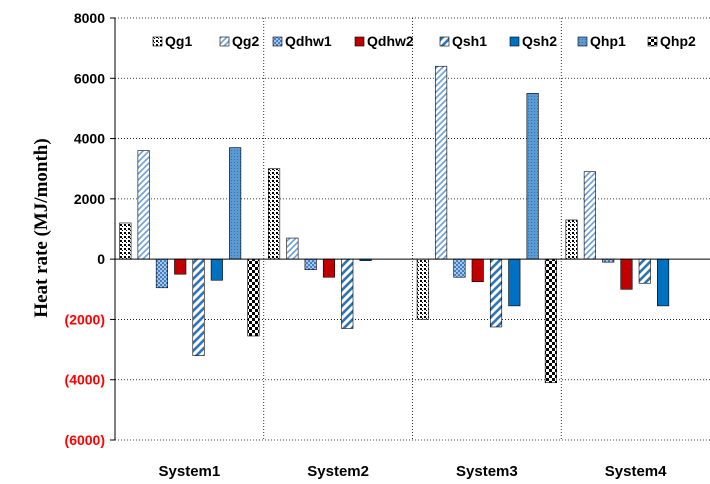 The width and height of the screenshot is (710, 484). Describe the element at coordinates (636, 471) in the screenshot. I see `category-label: System4` at that location.